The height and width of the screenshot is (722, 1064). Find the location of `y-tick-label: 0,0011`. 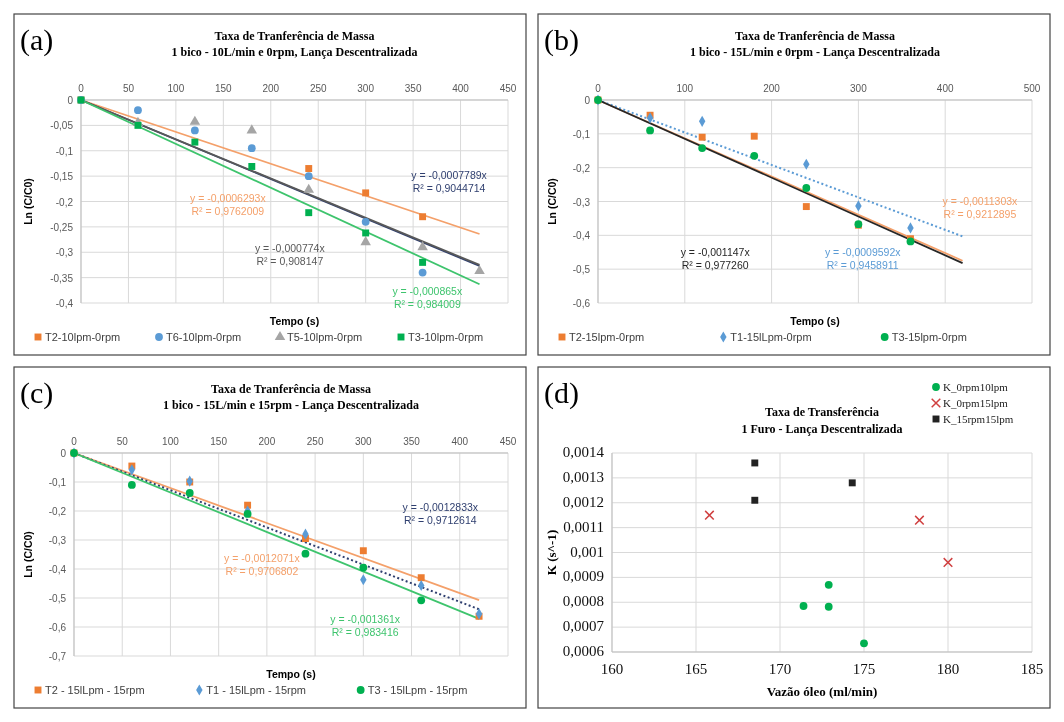

y-tick-label: 0,0011 is located at coordinates (583, 526).